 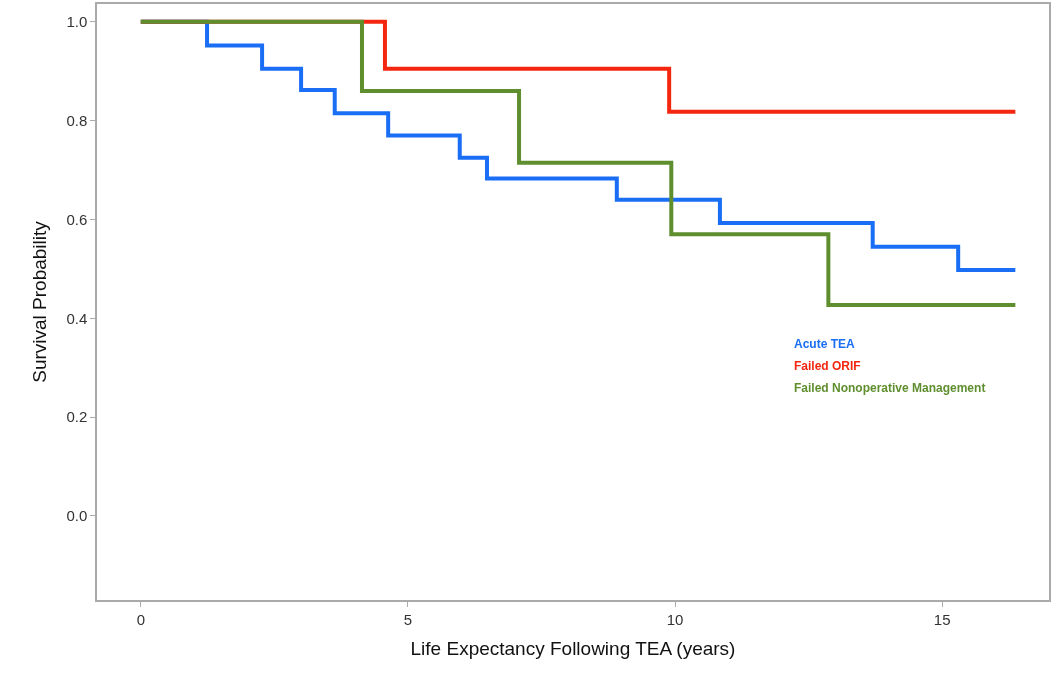 I want to click on text: Failed ORIF, so click(x=827, y=366).